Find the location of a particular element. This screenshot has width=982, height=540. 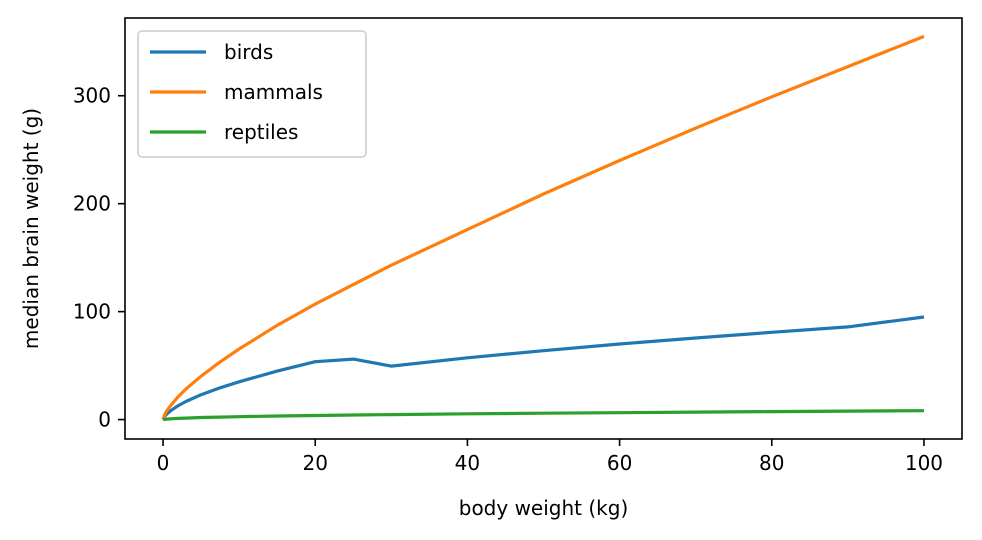

legend-label-mammals: mammals is located at coordinates (273, 92).